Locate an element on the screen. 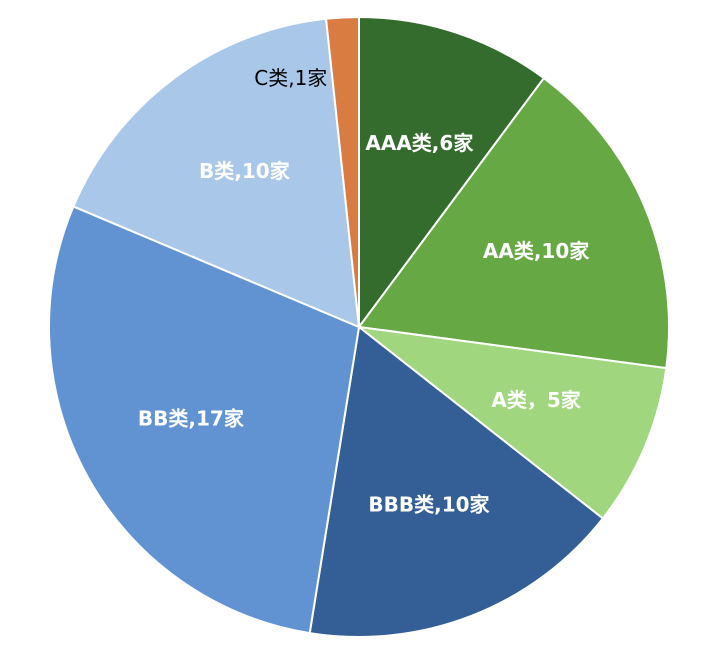  data-label: BB类,17家 is located at coordinates (191, 419).